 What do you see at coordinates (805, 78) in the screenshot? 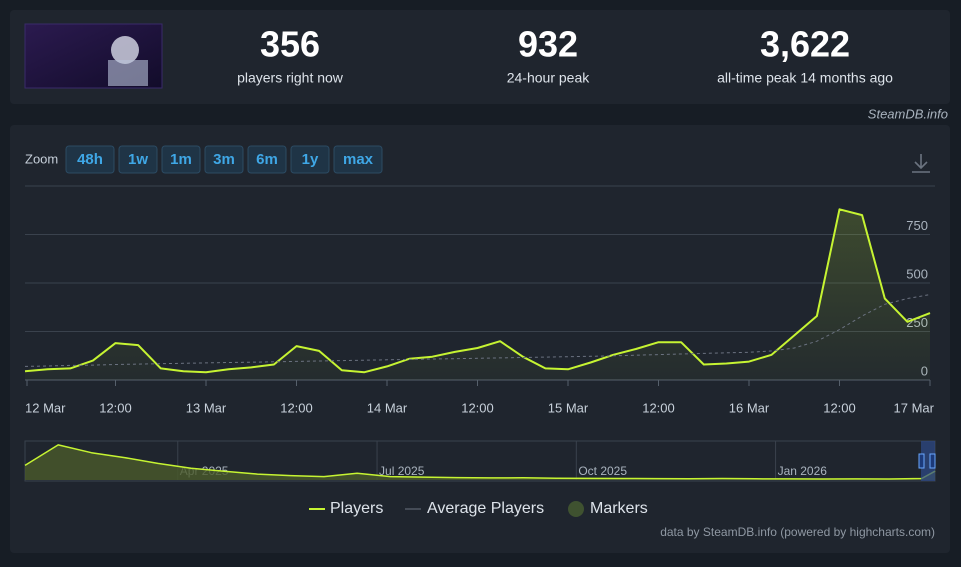
I see `stat-label: all-time peak 14 months ago` at bounding box center [805, 78].